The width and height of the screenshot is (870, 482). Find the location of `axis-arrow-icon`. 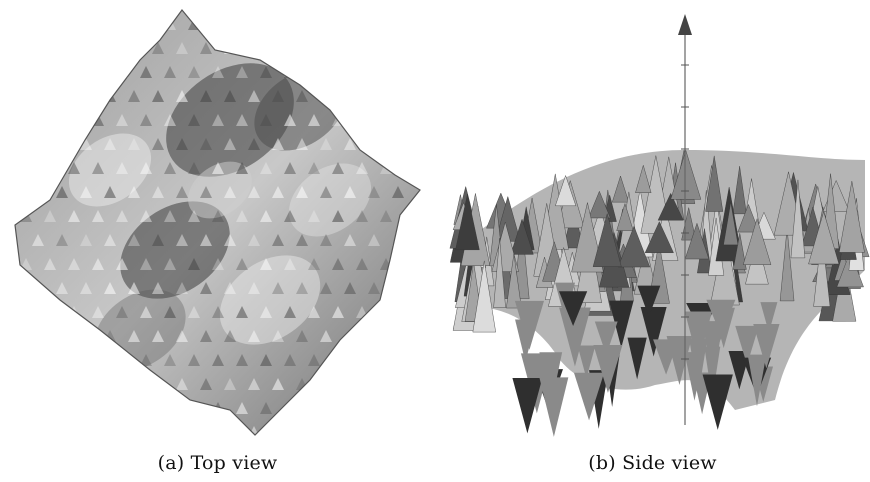

axis-arrow-icon is located at coordinates (685, 24).